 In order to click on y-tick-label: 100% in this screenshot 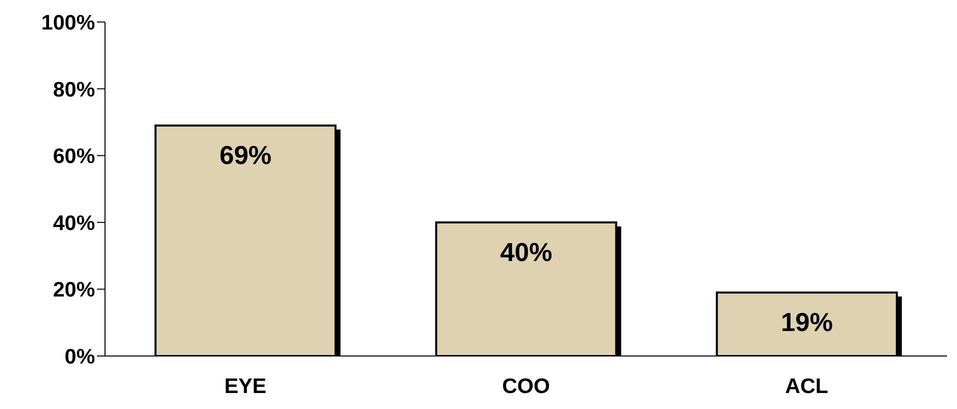, I will do `click(68, 22)`.